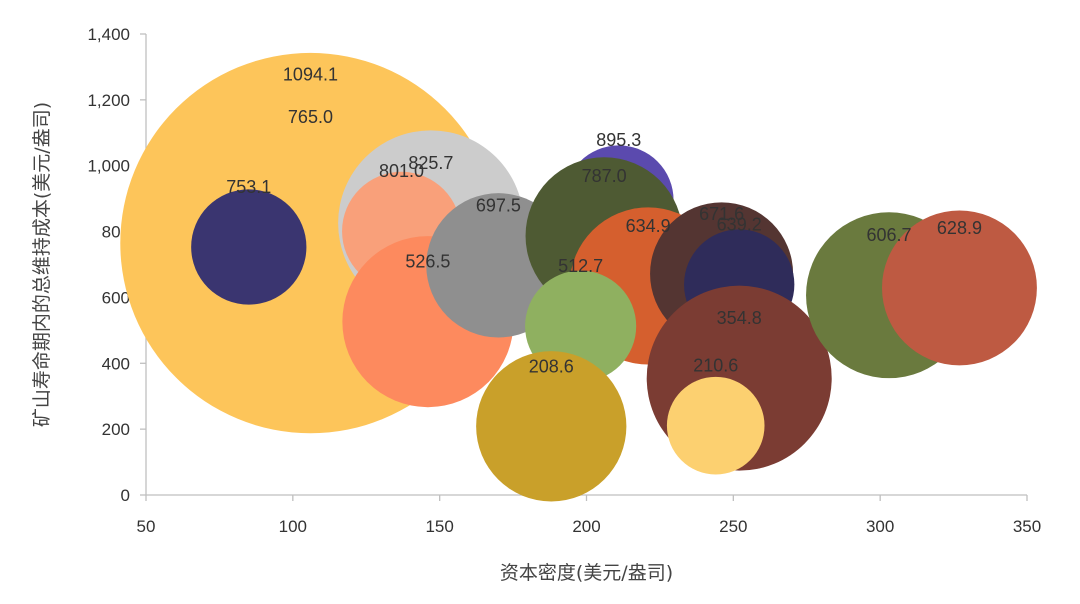 This screenshot has width=1080, height=604. What do you see at coordinates (116, 363) in the screenshot?
I see `y-tick-label: 400` at bounding box center [116, 363].